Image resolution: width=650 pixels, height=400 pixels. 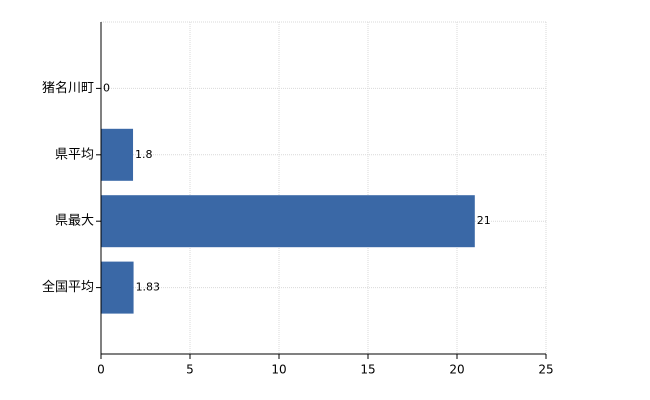 I want to click on value-label: 1.8, so click(x=144, y=154).